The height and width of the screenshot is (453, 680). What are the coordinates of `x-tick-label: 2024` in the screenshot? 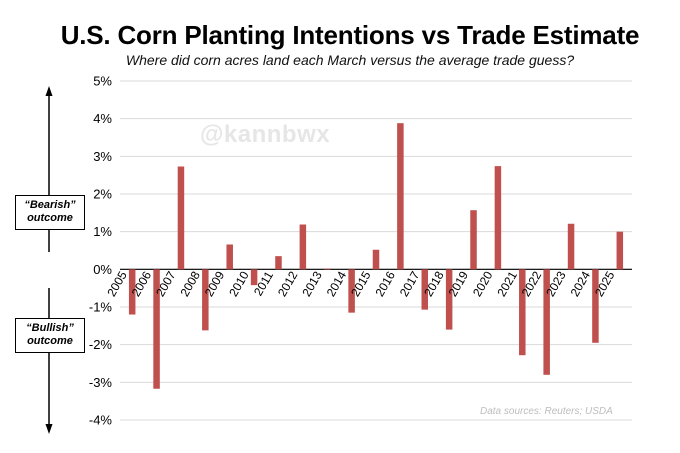 It's located at (581, 284).